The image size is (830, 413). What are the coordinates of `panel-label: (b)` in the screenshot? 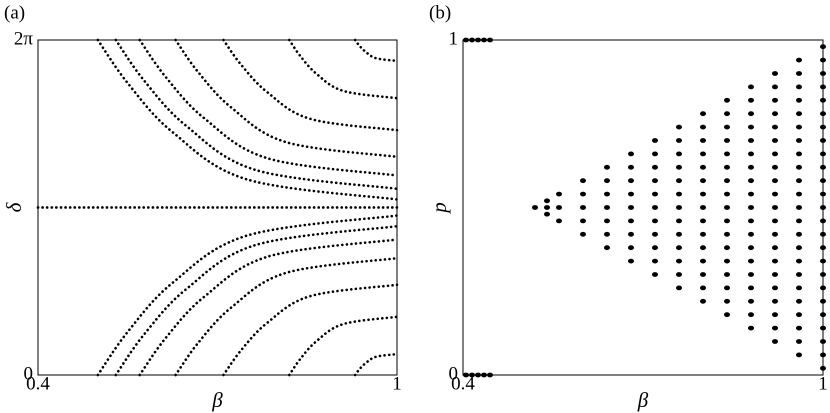 It's located at (440, 12).